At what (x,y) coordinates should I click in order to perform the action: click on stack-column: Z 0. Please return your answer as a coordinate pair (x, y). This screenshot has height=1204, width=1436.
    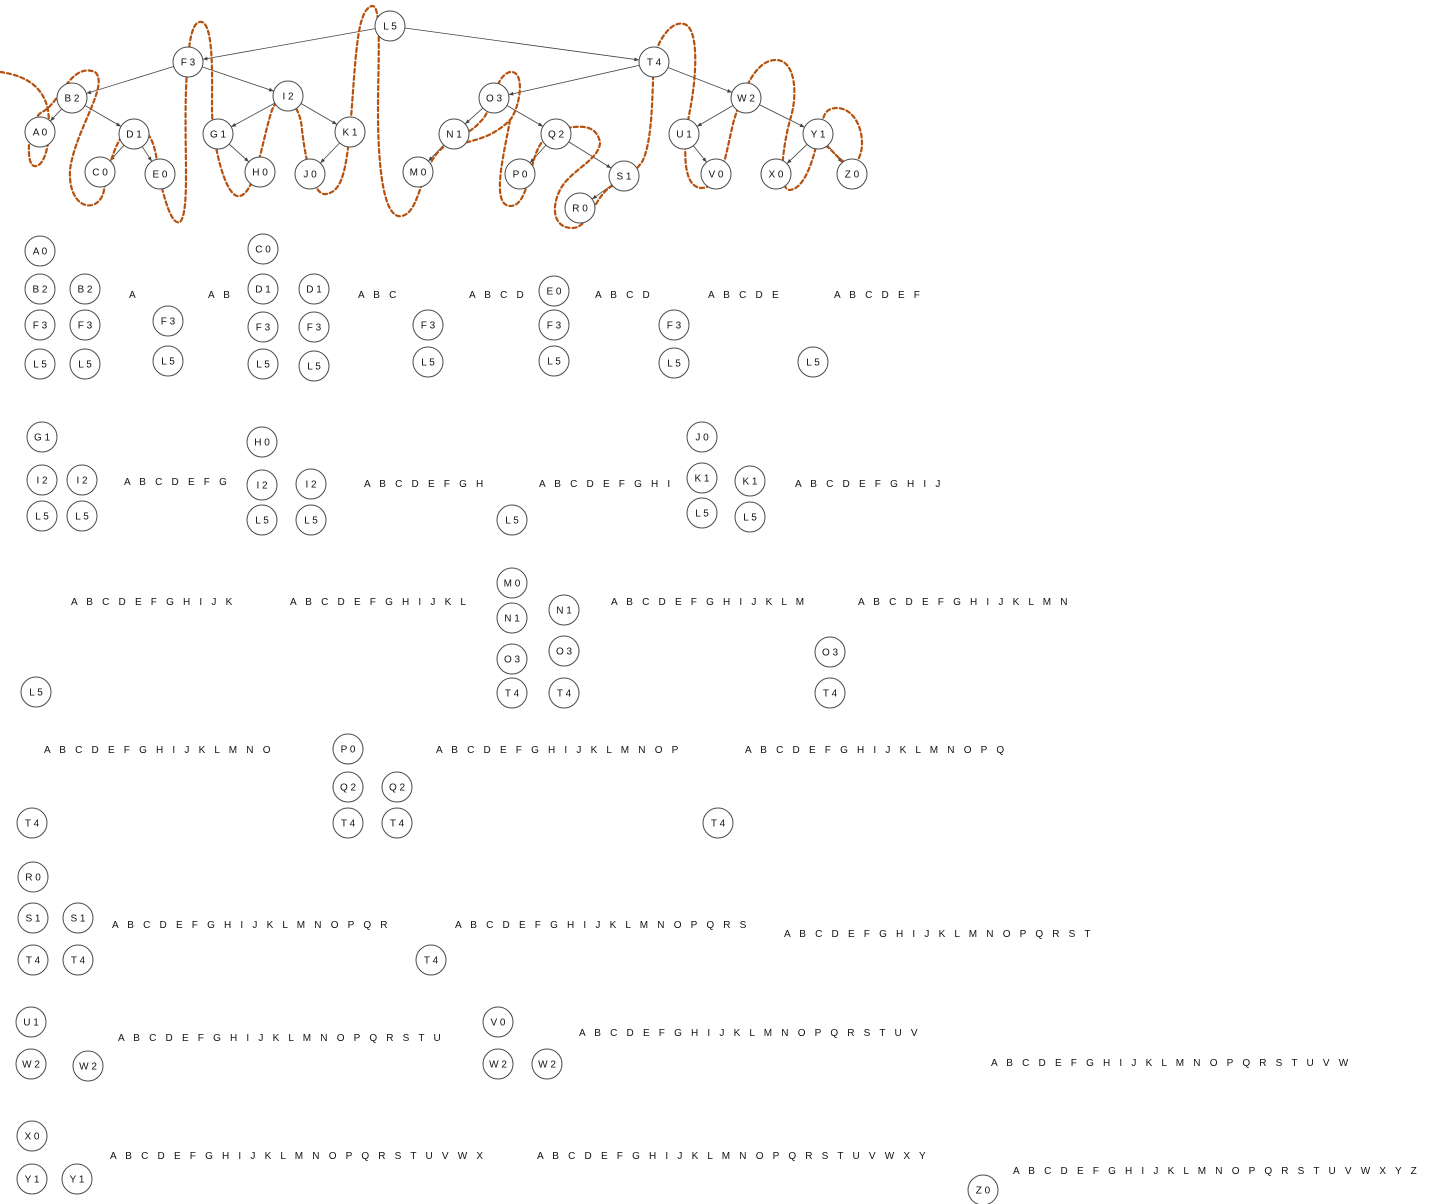
    Looking at the image, I should click on (983, 1189).